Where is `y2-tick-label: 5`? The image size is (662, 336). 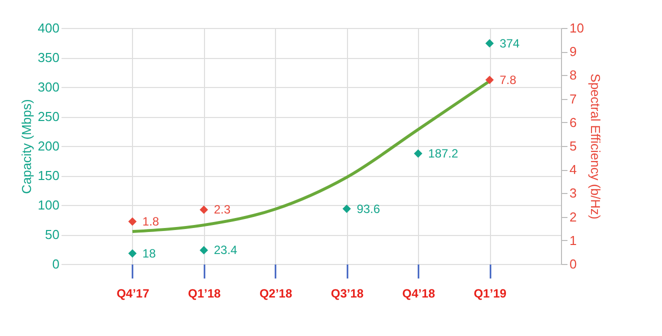
y2-tick-label: 5 is located at coordinates (573, 146).